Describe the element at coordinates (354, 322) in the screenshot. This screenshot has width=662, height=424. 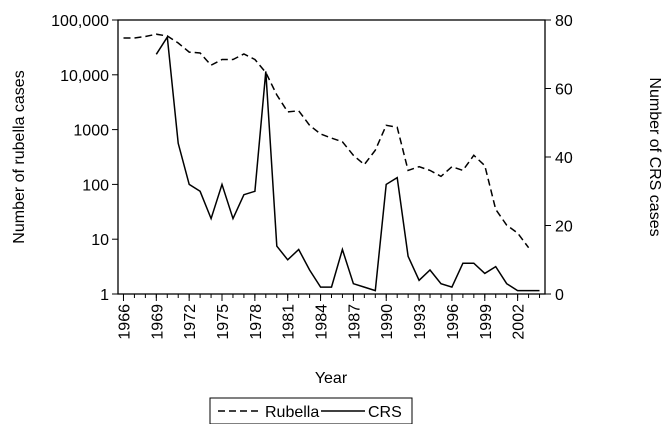
I see `x-tick-label: 1987` at that location.